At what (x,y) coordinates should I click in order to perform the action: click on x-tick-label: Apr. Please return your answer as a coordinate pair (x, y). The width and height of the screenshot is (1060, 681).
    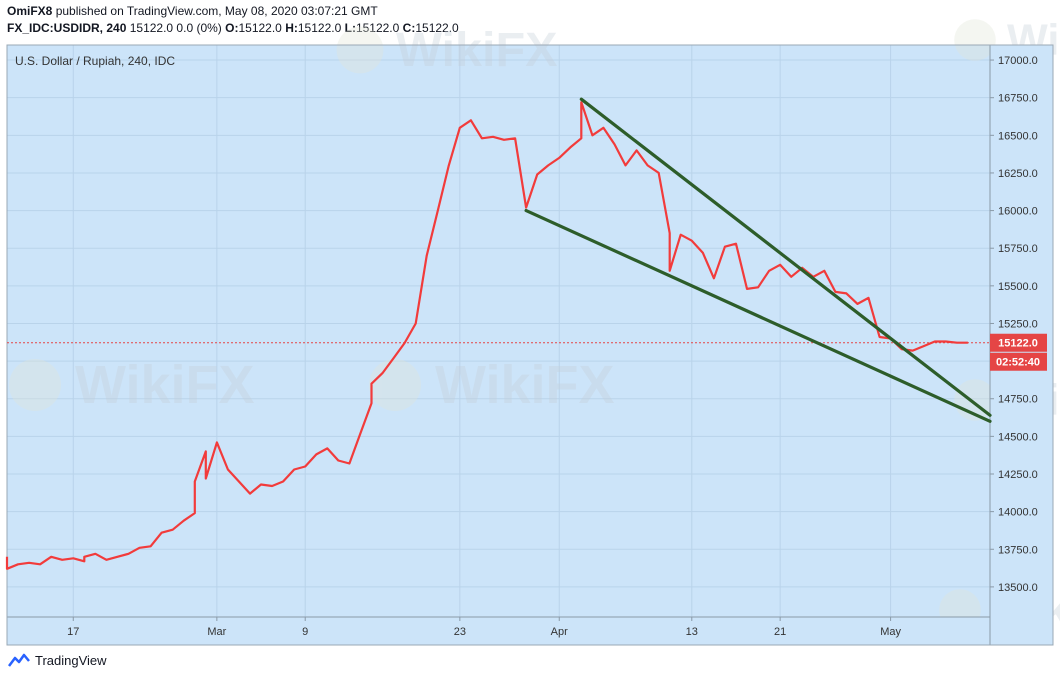
    Looking at the image, I should click on (559, 632).